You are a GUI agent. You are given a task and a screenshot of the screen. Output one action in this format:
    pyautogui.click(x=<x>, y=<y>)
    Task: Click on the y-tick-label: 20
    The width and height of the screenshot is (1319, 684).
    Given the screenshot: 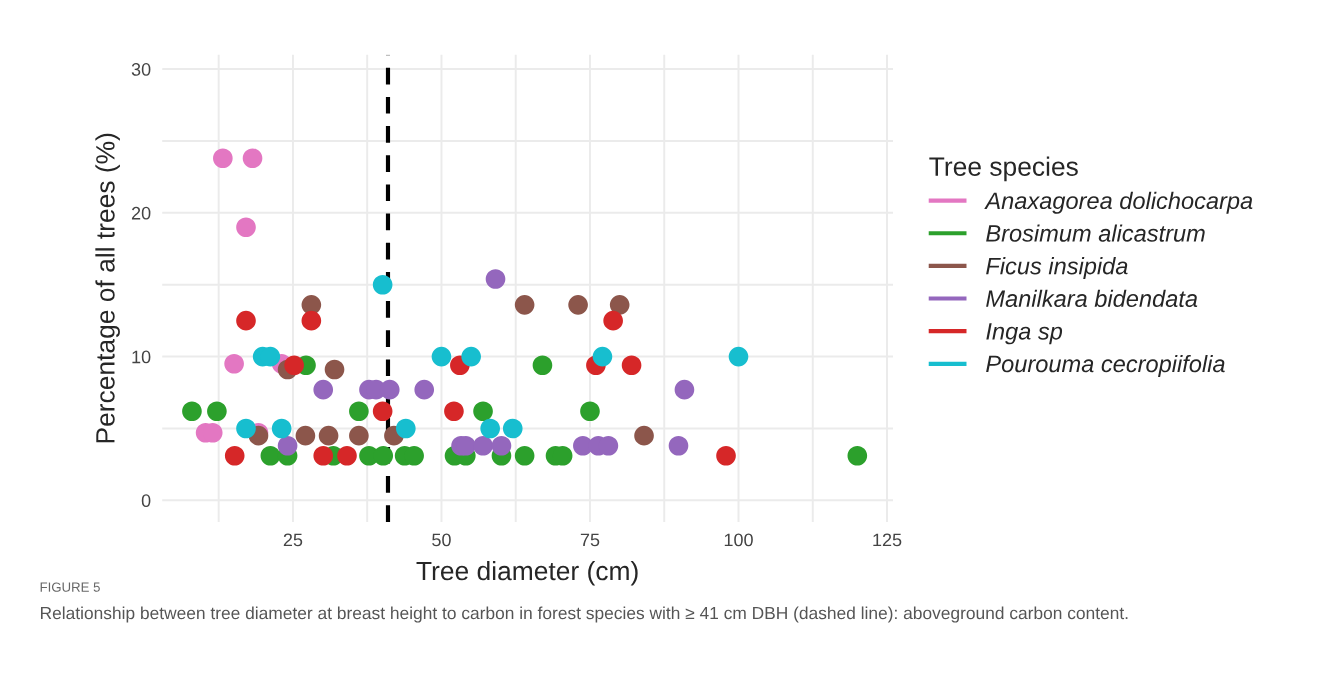 What is the action you would take?
    pyautogui.click(x=141, y=213)
    